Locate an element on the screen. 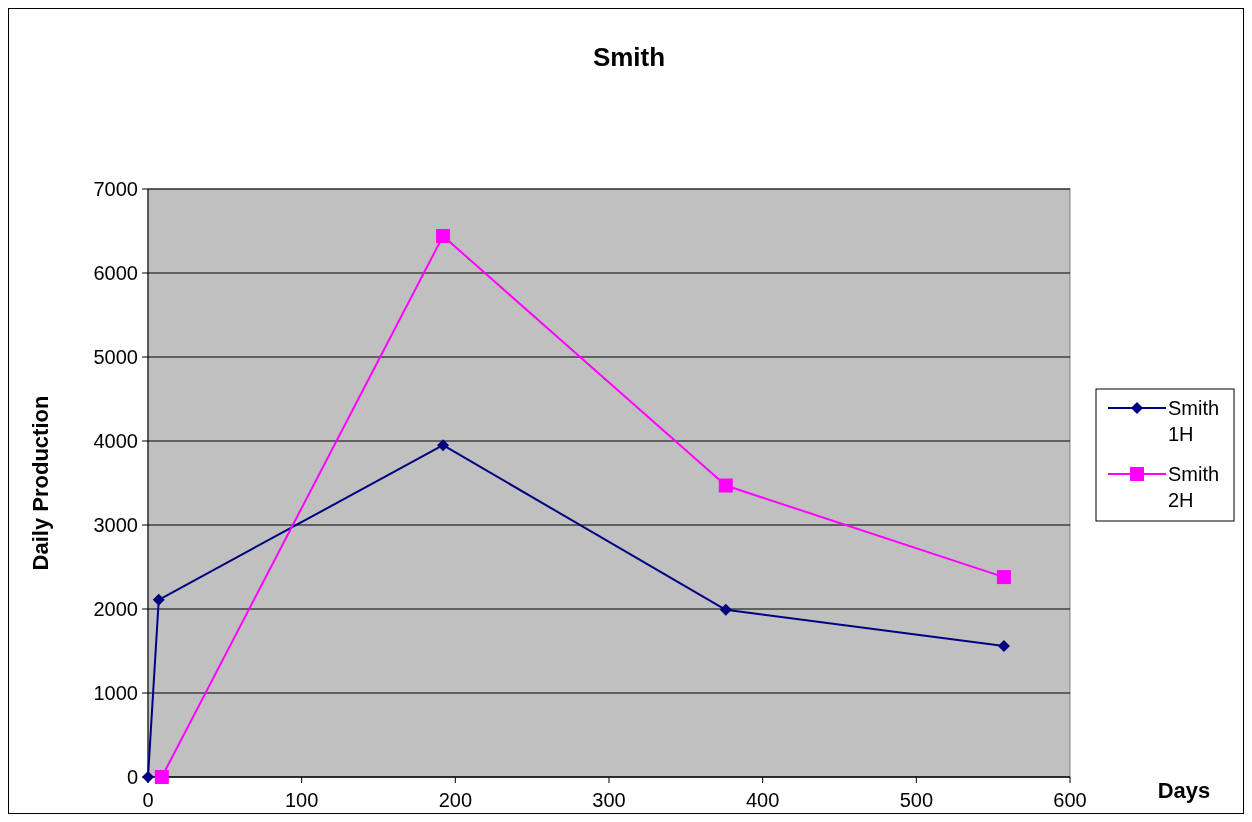 Image resolution: width=1252 pixels, height=822 pixels. x-tick-label: 600 is located at coordinates (1070, 800).